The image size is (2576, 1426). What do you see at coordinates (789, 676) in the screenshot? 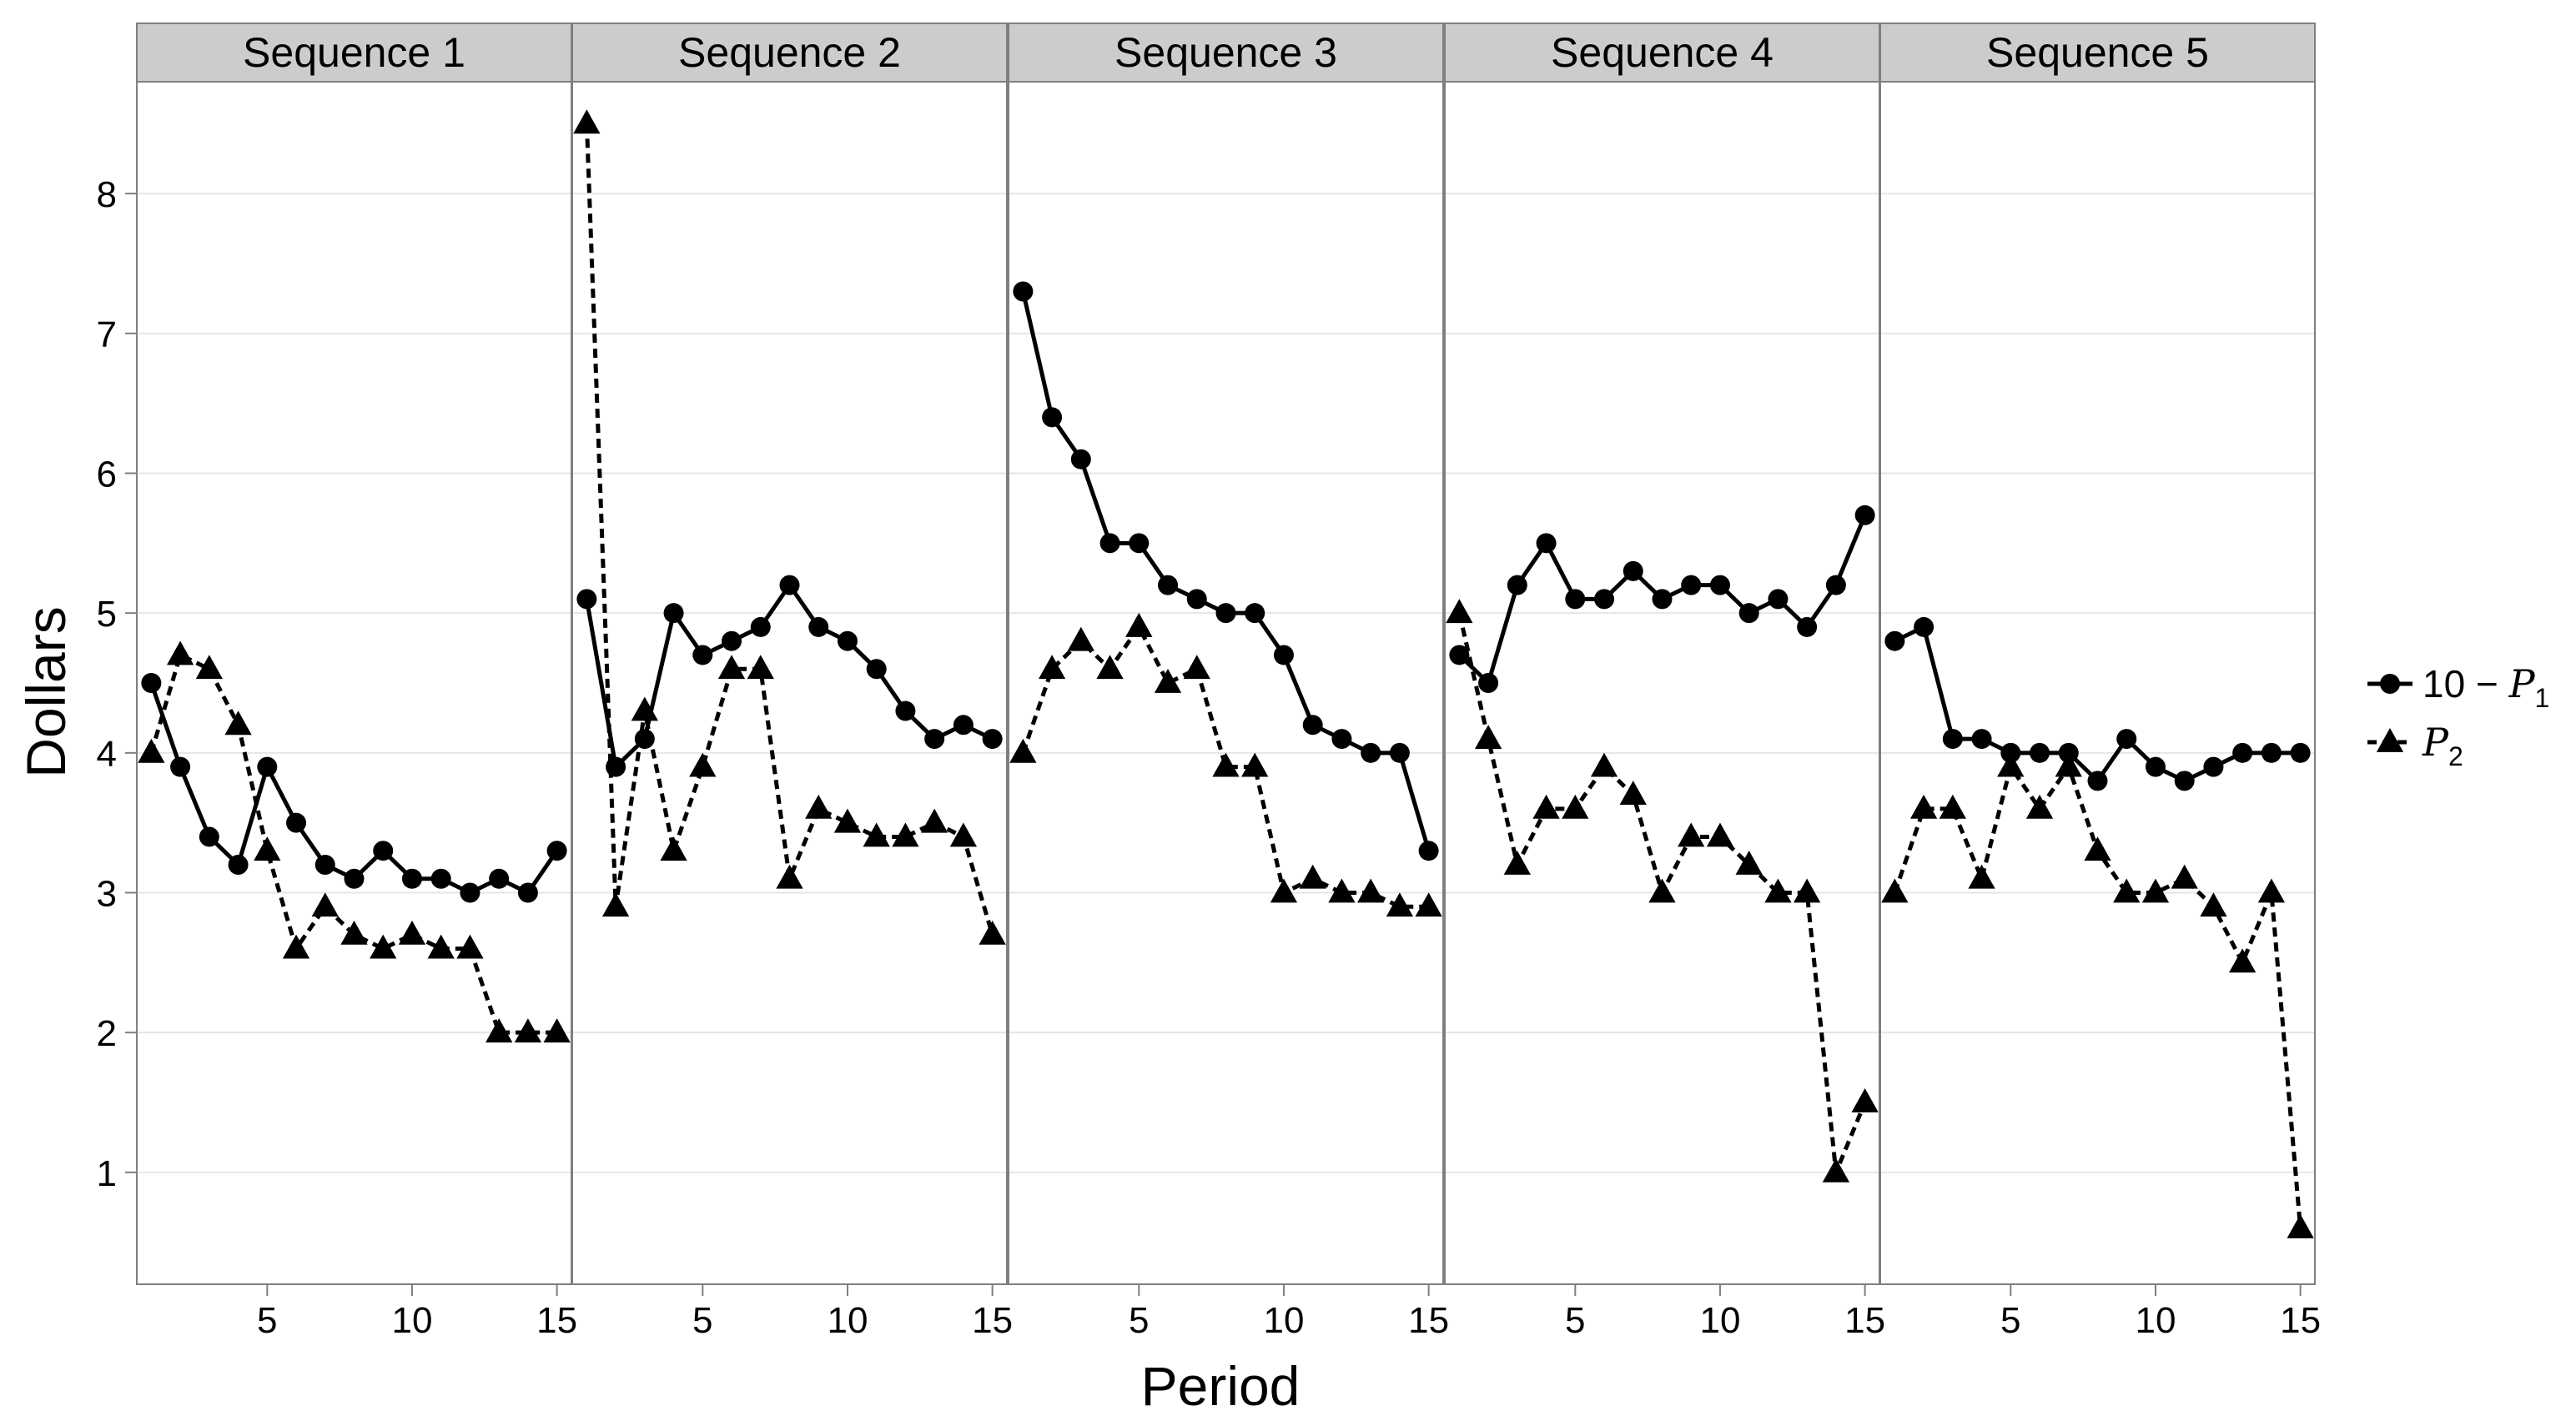
I see `series-10-minus-p1` at bounding box center [789, 676].